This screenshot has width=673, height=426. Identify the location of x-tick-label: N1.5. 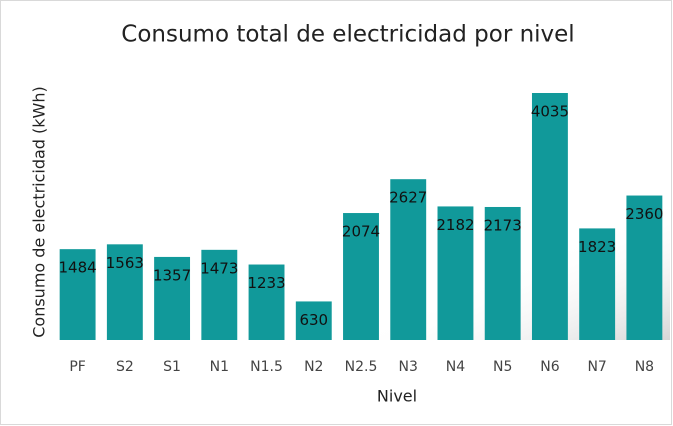
(266, 367).